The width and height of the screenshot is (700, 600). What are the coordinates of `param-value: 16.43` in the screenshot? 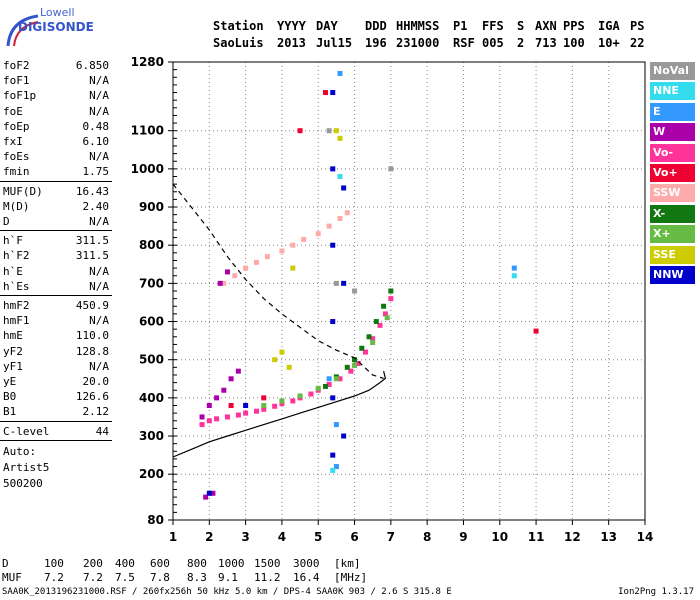 It's located at (92, 191).